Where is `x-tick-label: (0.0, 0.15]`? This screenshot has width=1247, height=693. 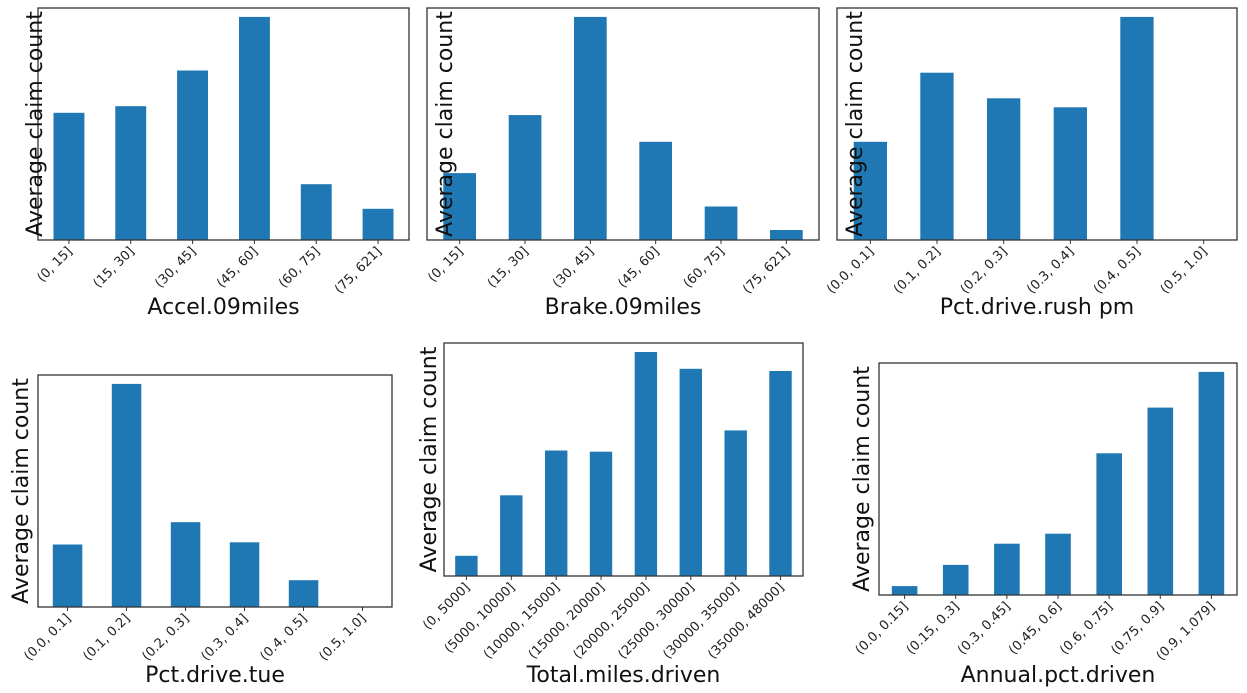 x-tick-label: (0.0, 0.15] is located at coordinates (882, 628).